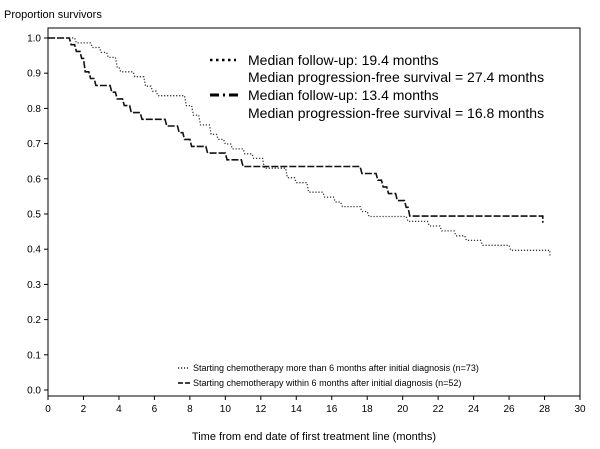  What do you see at coordinates (34, 285) in the screenshot?
I see `y-tick-label: 0.3` at bounding box center [34, 285].